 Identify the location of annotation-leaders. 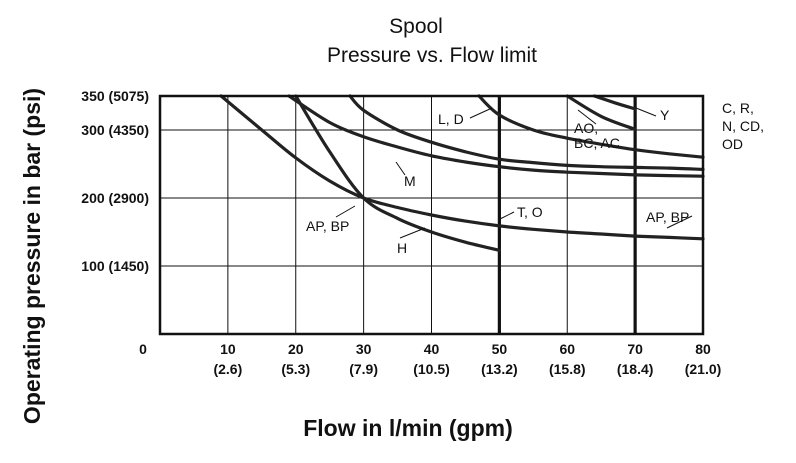
(514, 173).